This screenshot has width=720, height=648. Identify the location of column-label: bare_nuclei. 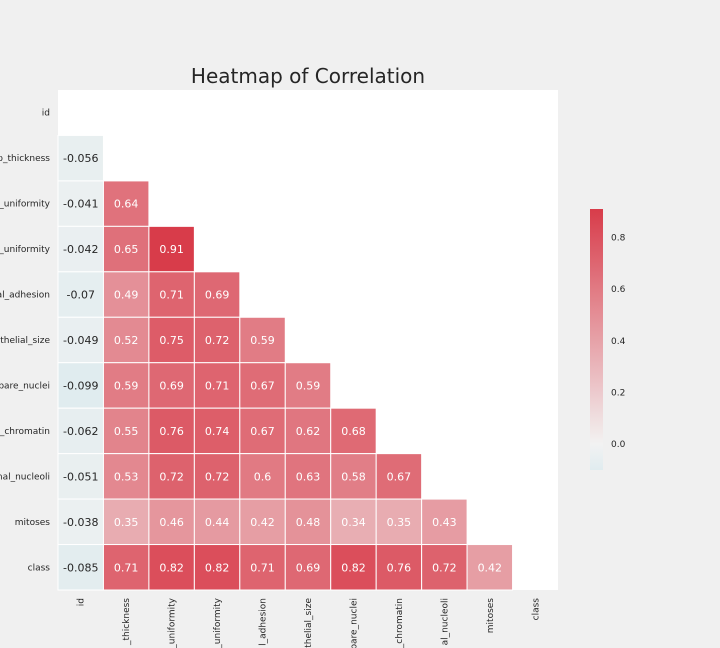
(354, 623).